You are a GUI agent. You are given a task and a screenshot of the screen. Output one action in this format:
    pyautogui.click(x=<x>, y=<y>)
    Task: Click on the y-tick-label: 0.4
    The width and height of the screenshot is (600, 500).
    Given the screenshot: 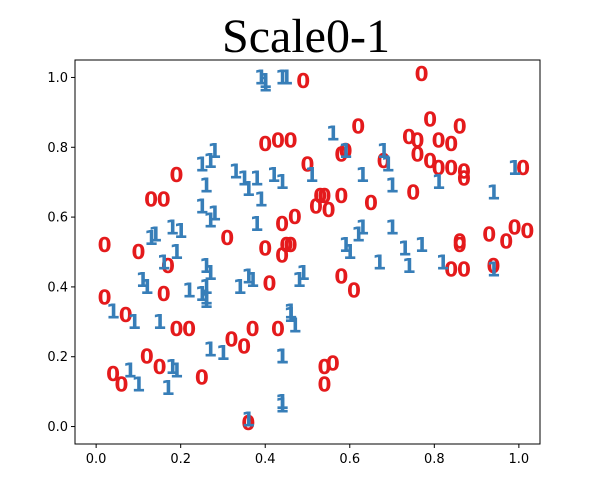 What is the action you would take?
    pyautogui.click(x=57, y=287)
    